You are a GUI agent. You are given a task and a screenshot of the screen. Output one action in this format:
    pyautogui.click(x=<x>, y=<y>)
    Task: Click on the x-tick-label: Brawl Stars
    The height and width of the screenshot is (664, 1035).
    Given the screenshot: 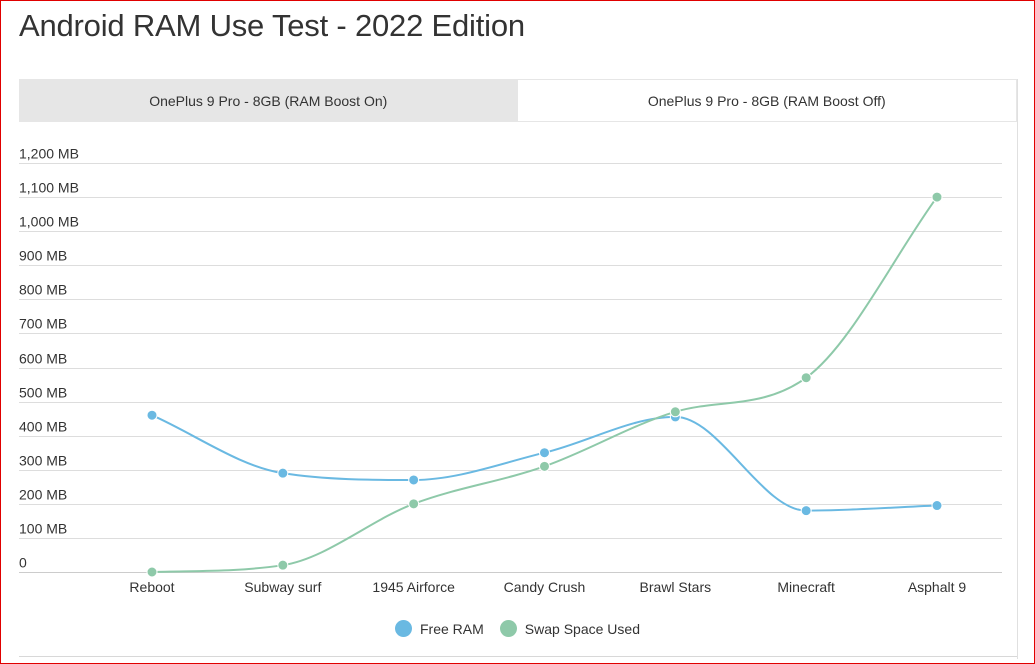 What is the action you would take?
    pyautogui.click(x=676, y=587)
    